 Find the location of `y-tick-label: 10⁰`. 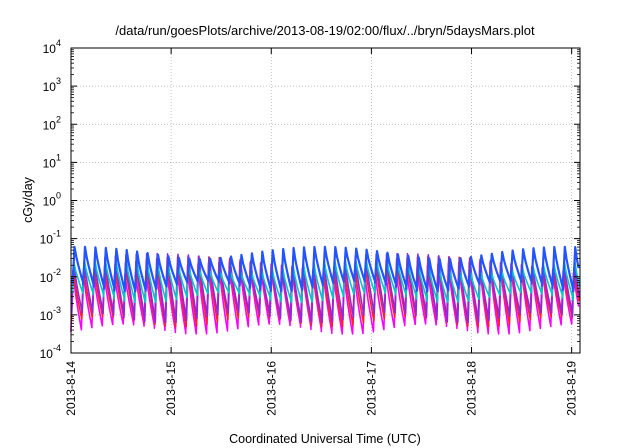

y-tick-label: 10⁰ is located at coordinates (52, 200).